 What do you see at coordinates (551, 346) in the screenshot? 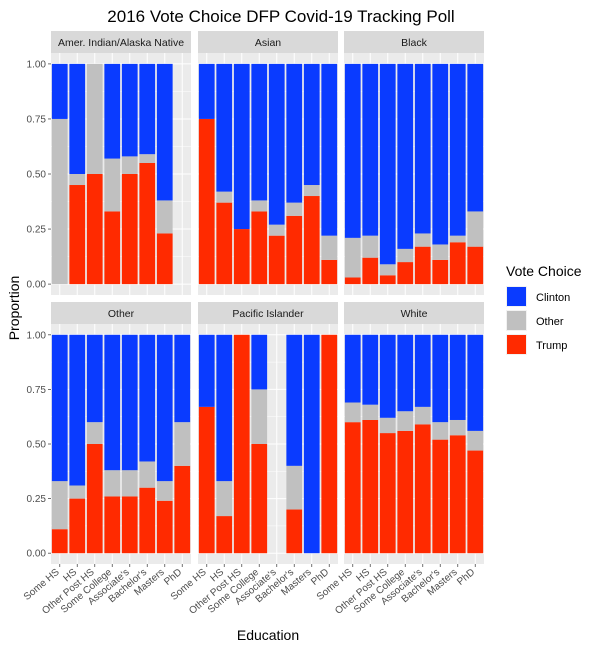
I see `legend-label: Trump` at bounding box center [551, 346].